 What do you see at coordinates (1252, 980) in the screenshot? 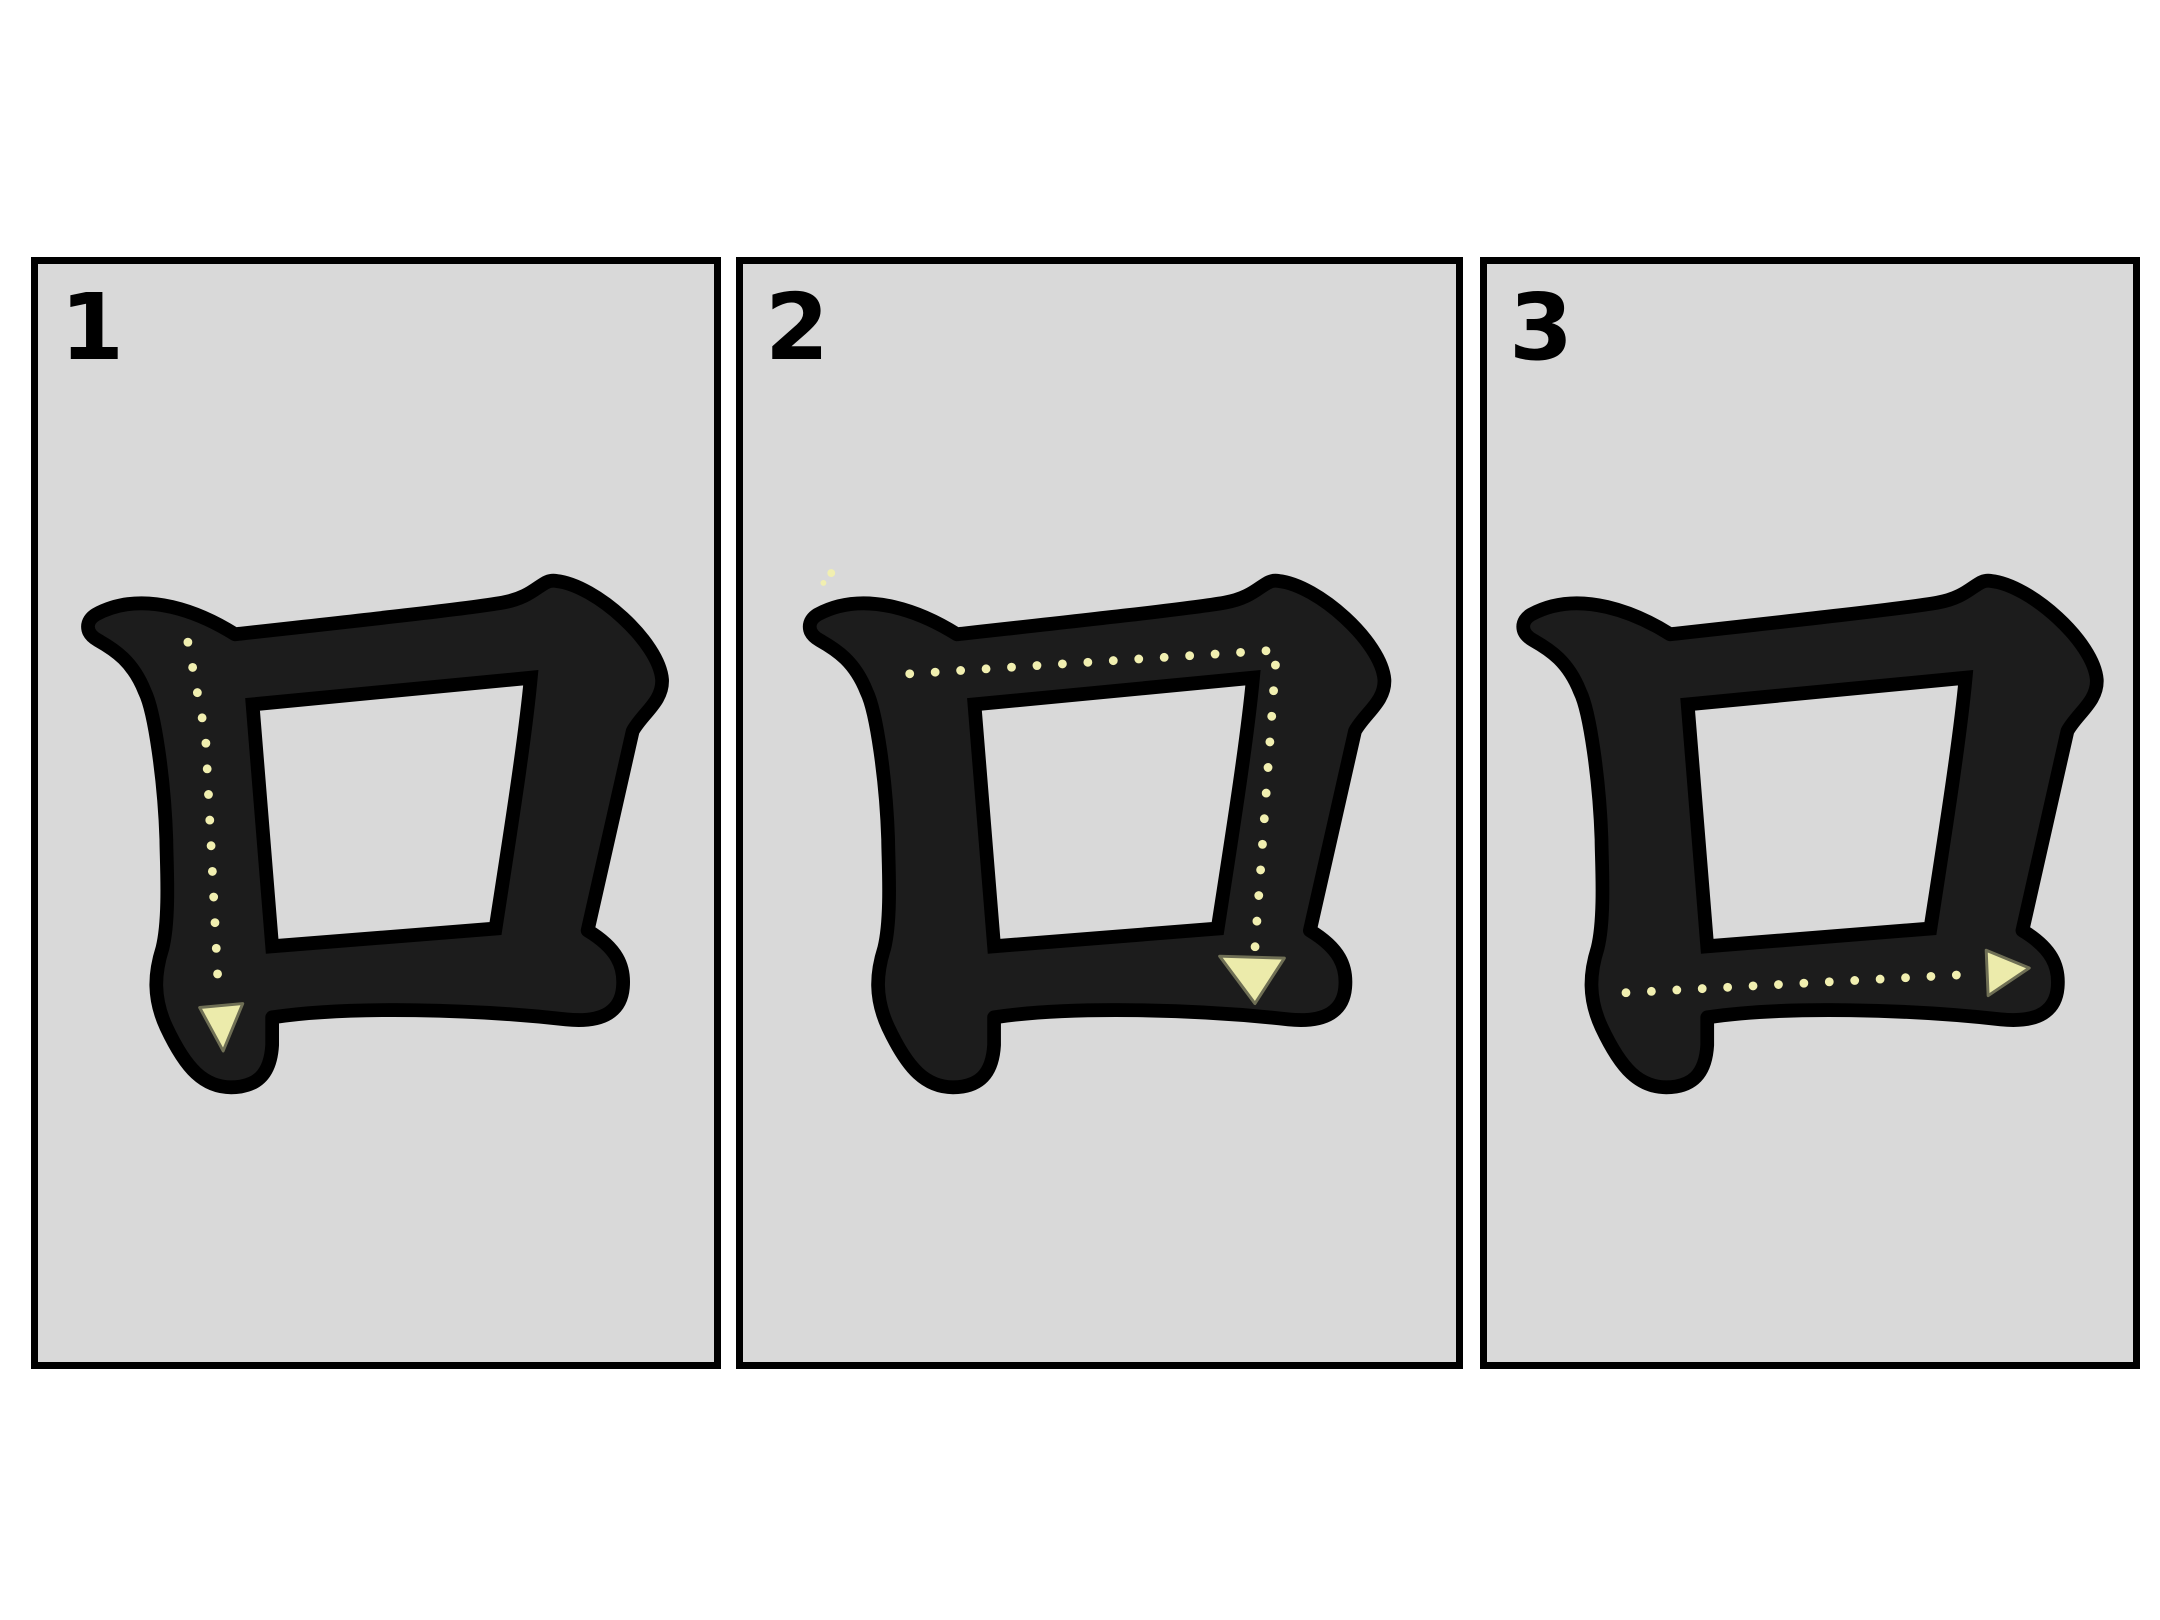
I see `stroke-2-arrow-icon` at bounding box center [1252, 980].